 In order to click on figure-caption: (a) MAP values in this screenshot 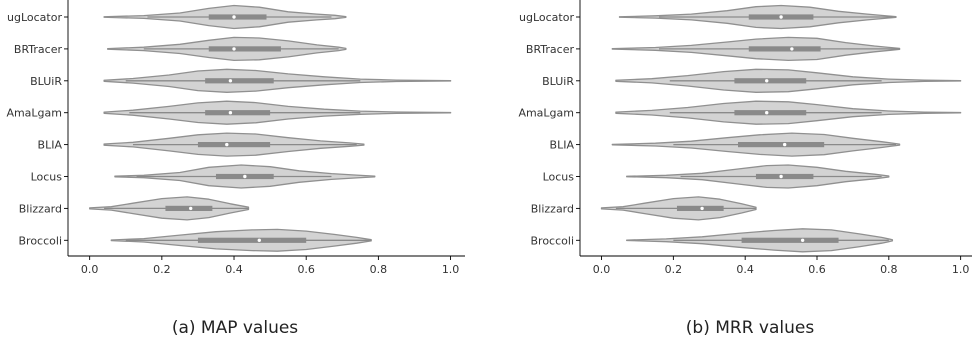, I will do `click(235, 328)`.